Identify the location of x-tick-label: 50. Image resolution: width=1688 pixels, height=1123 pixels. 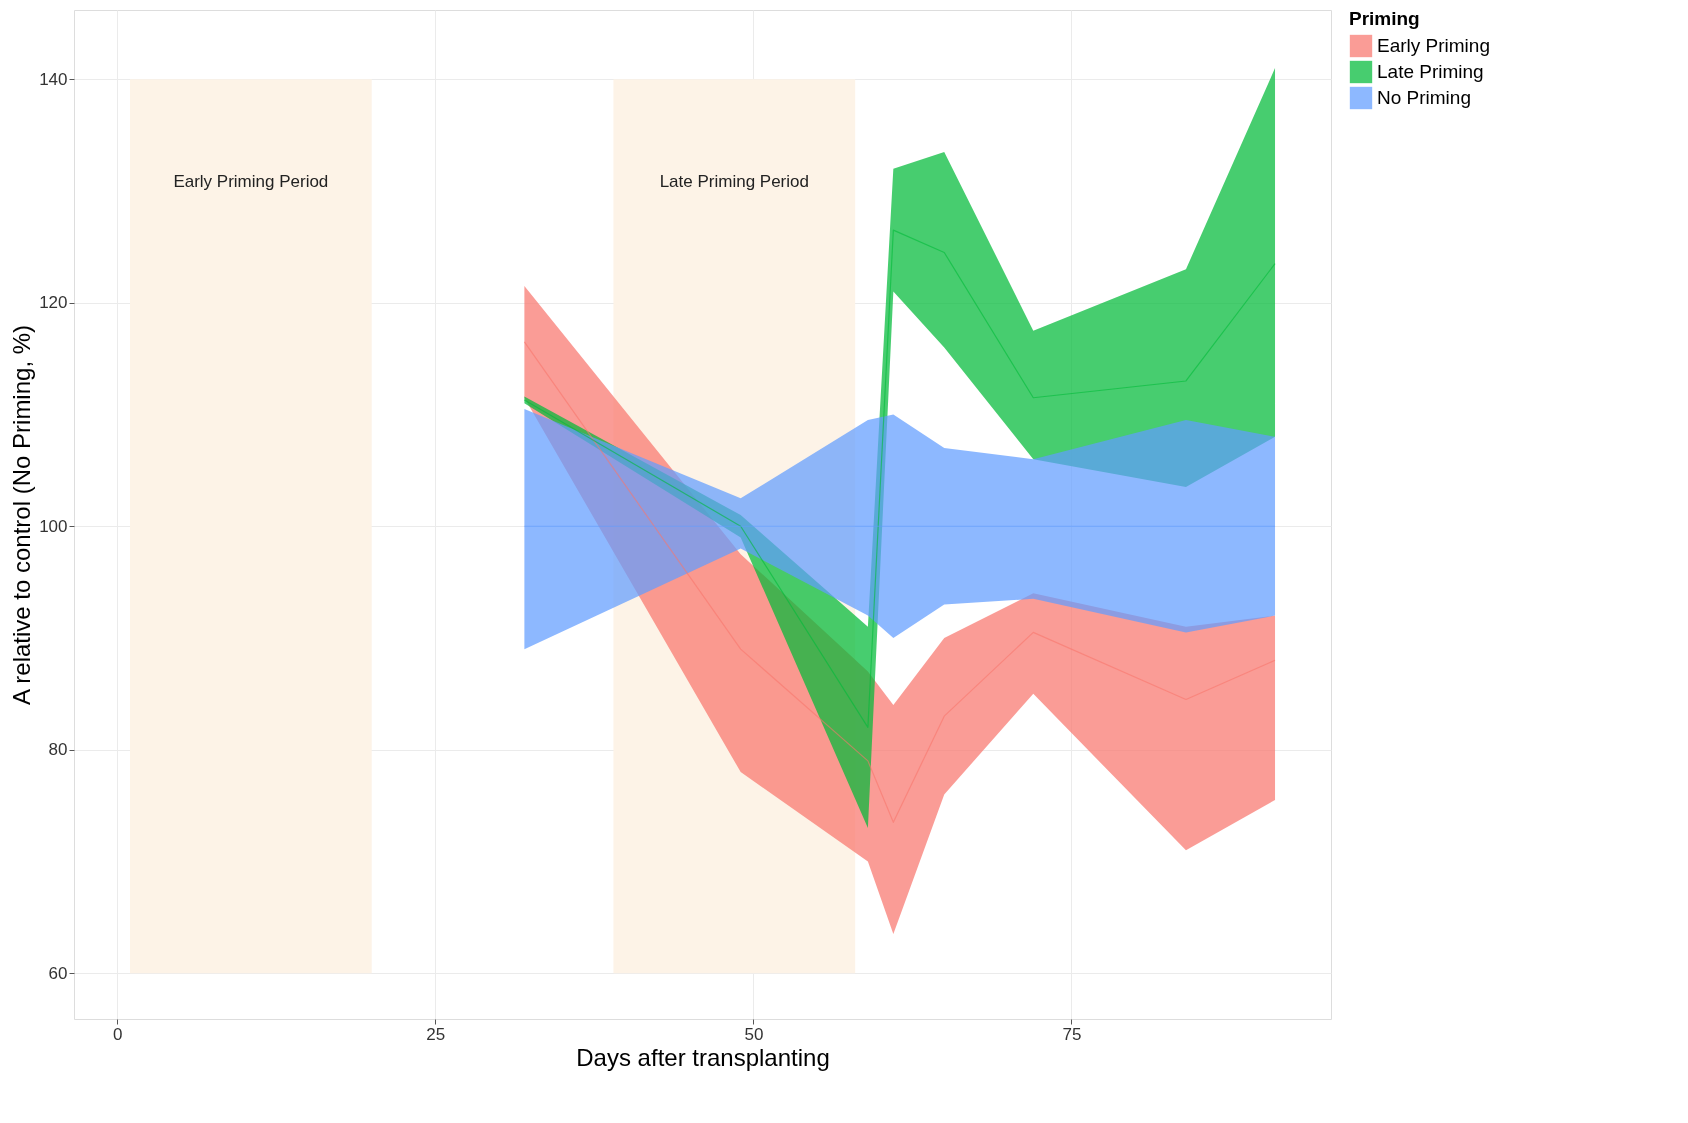
(754, 1034).